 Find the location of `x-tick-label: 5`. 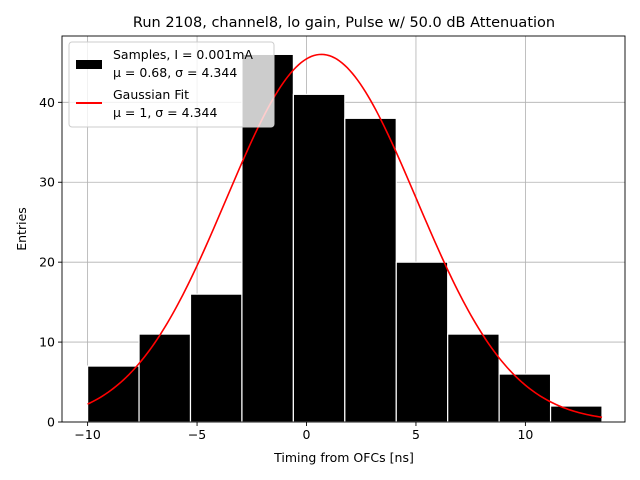

x-tick-label: 5 is located at coordinates (416, 434).